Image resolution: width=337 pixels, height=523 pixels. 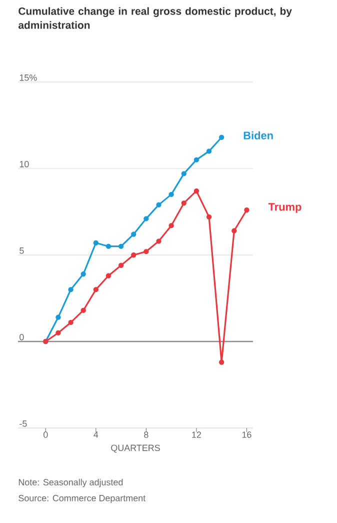 What do you see at coordinates (285, 208) in the screenshot?
I see `series-label: Trump` at bounding box center [285, 208].